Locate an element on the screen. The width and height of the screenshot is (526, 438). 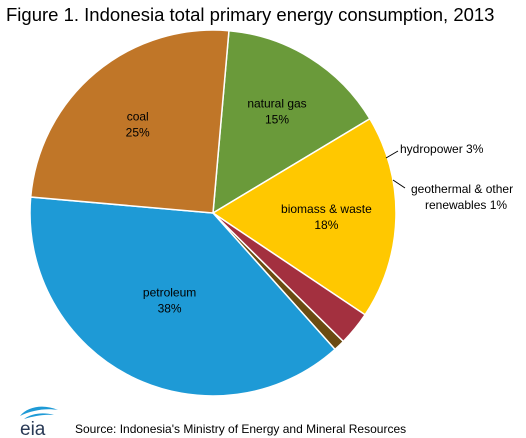
slice-label-petroleum: petroleum 38% is located at coordinates (169, 301).